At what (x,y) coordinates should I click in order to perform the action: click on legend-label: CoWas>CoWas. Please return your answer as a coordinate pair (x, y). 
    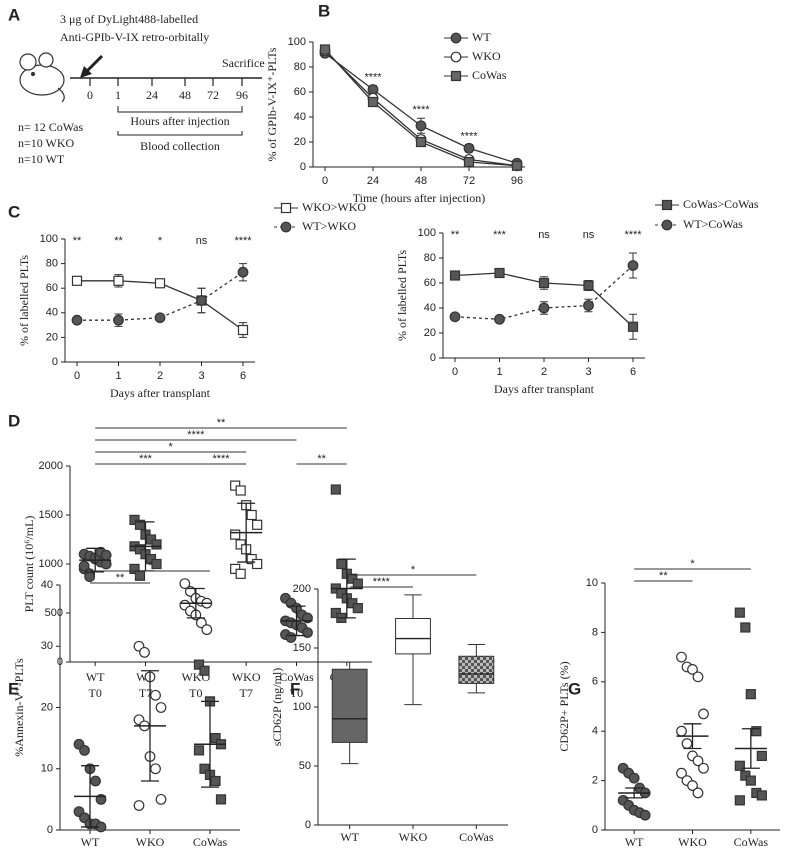
    Looking at the image, I should click on (721, 204).